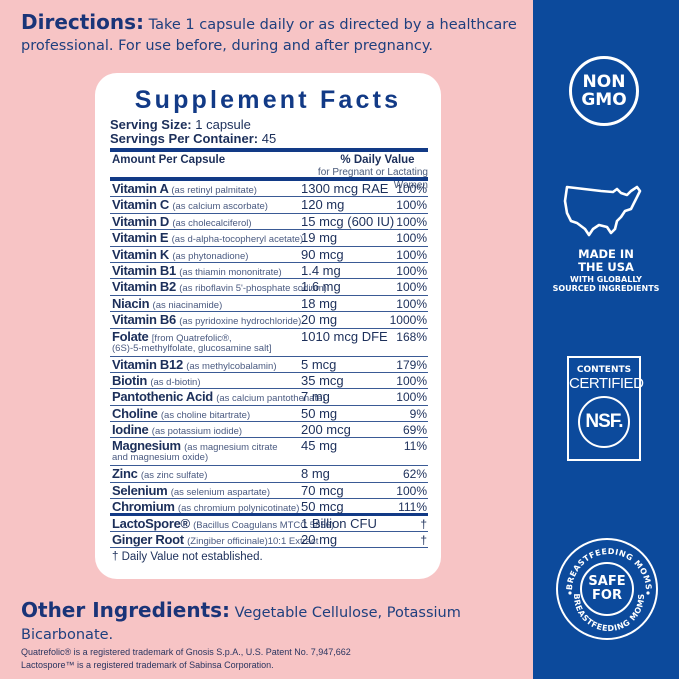  Describe the element at coordinates (230, 272) in the screenshot. I see `nutrient-source: (as thiamin mononitrate)` at that location.